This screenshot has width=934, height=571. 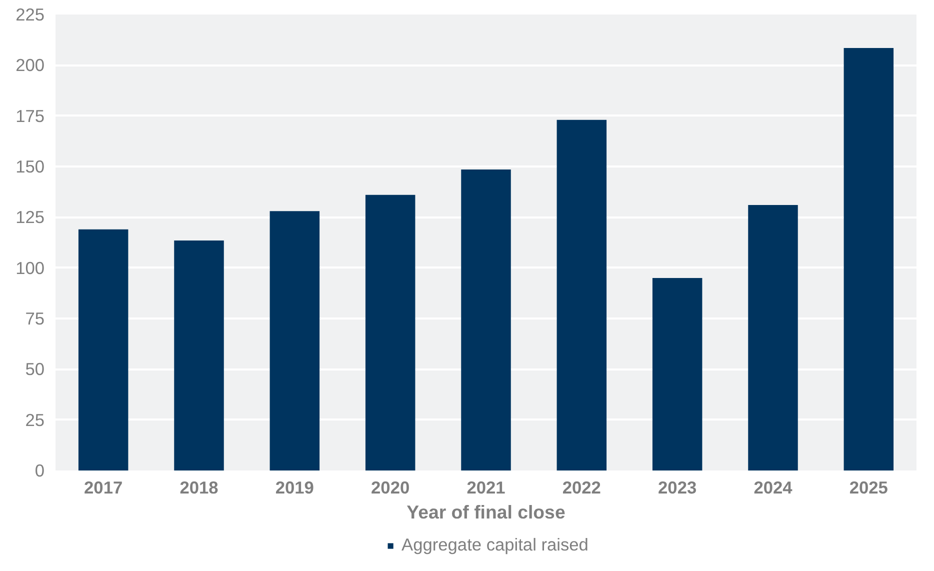 I want to click on y-tick-label: 200, so click(x=30, y=65).